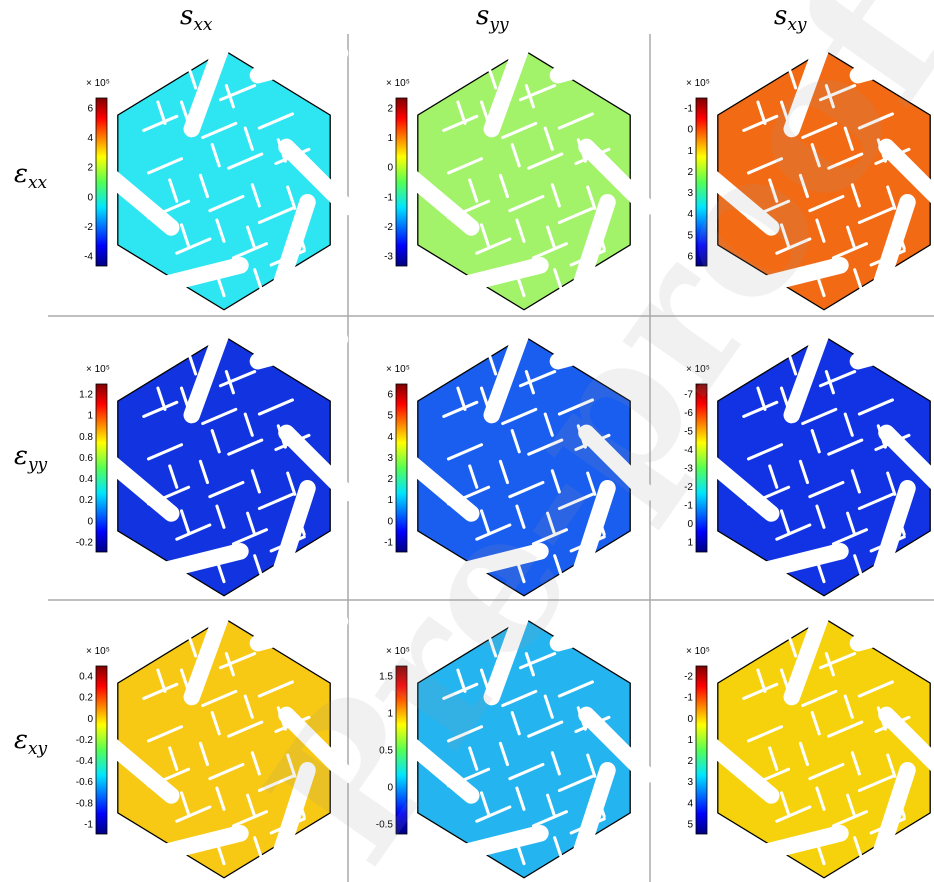 The height and width of the screenshot is (882, 934). Describe the element at coordinates (85, 803) in the screenshot. I see `colorbar-tick-label: -0.8` at that location.